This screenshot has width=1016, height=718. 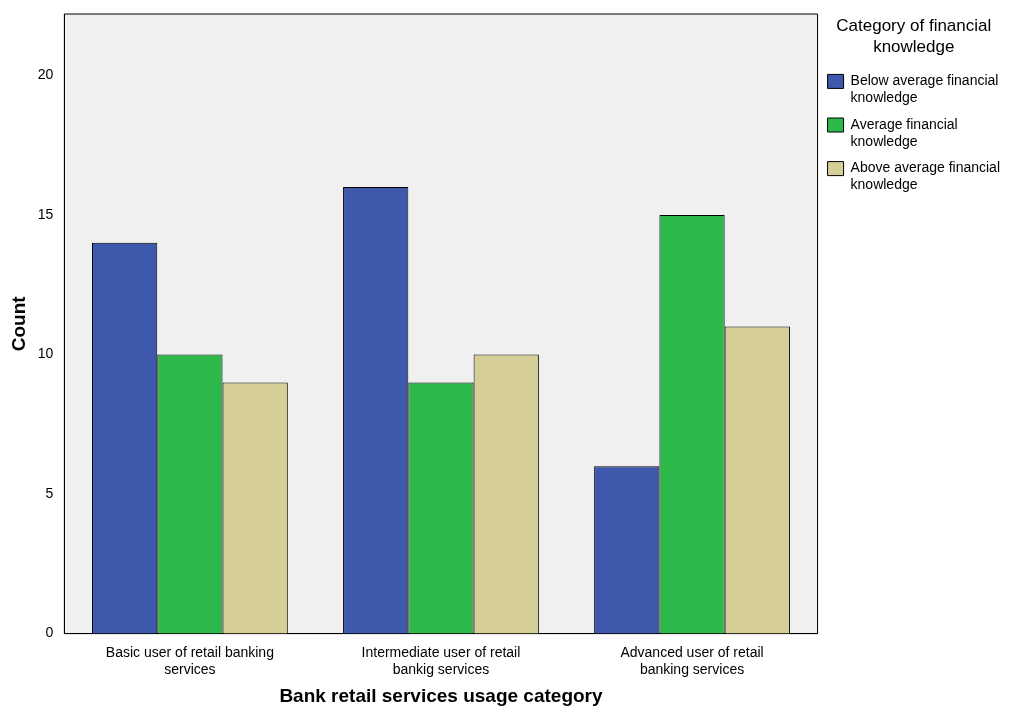 I want to click on y-axis-title: Count, so click(x=18, y=323).